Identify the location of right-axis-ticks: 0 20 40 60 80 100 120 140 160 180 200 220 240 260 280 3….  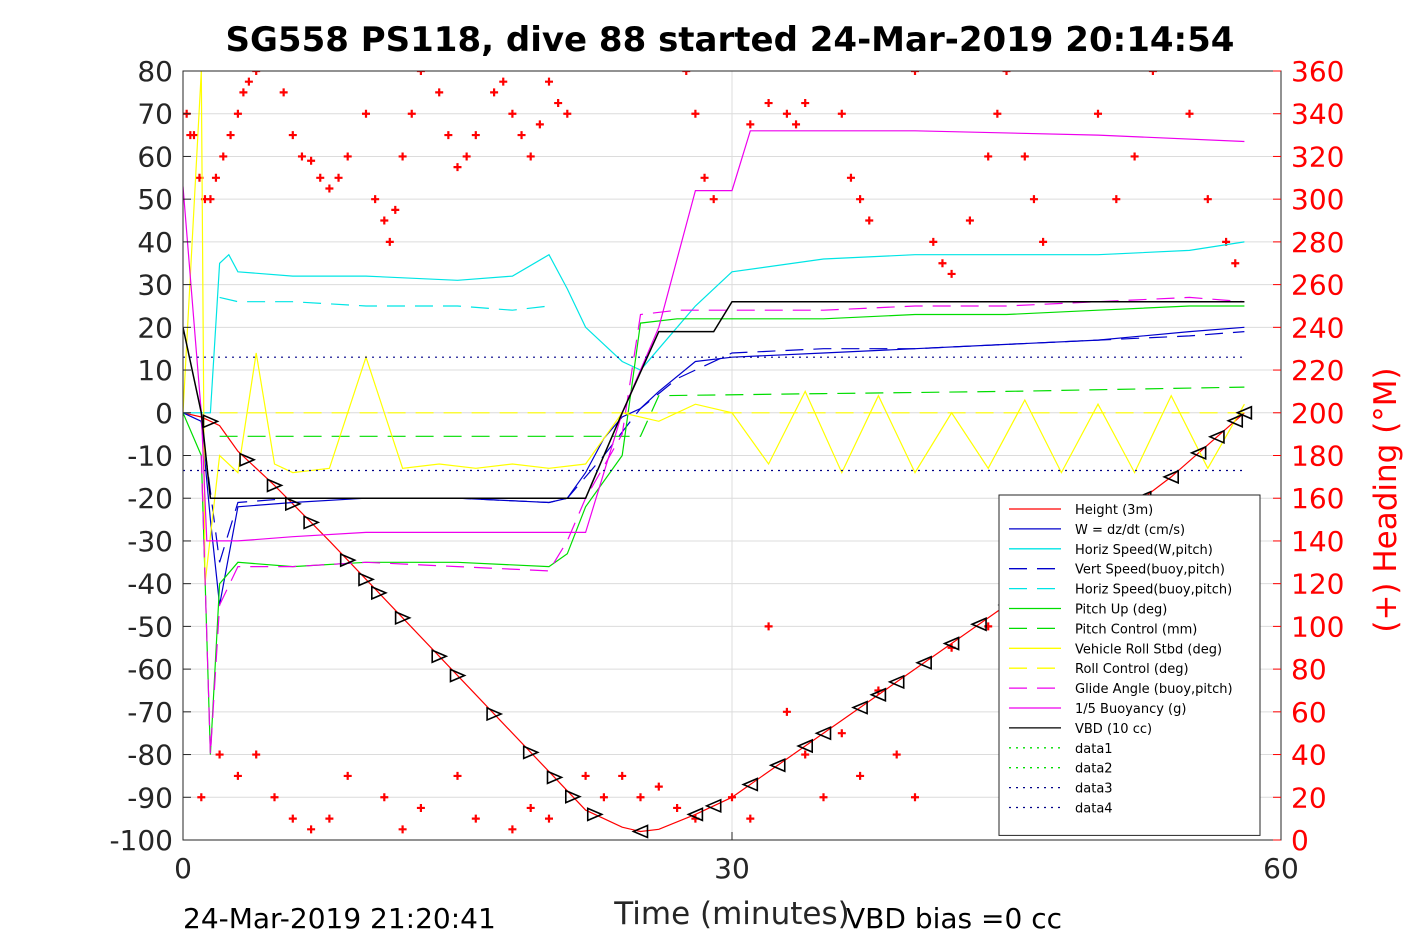
(1308, 456).